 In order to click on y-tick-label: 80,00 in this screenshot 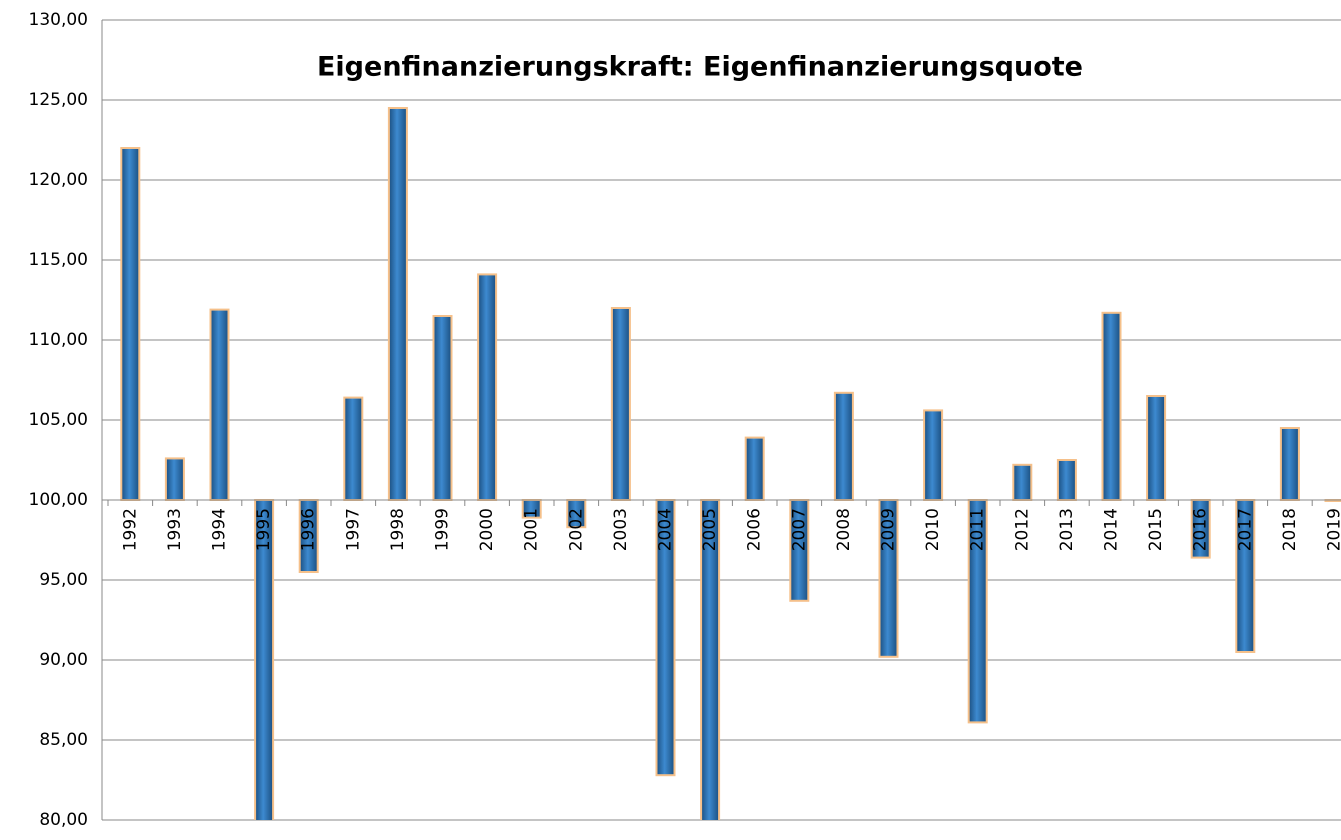, I will do `click(63, 820)`.